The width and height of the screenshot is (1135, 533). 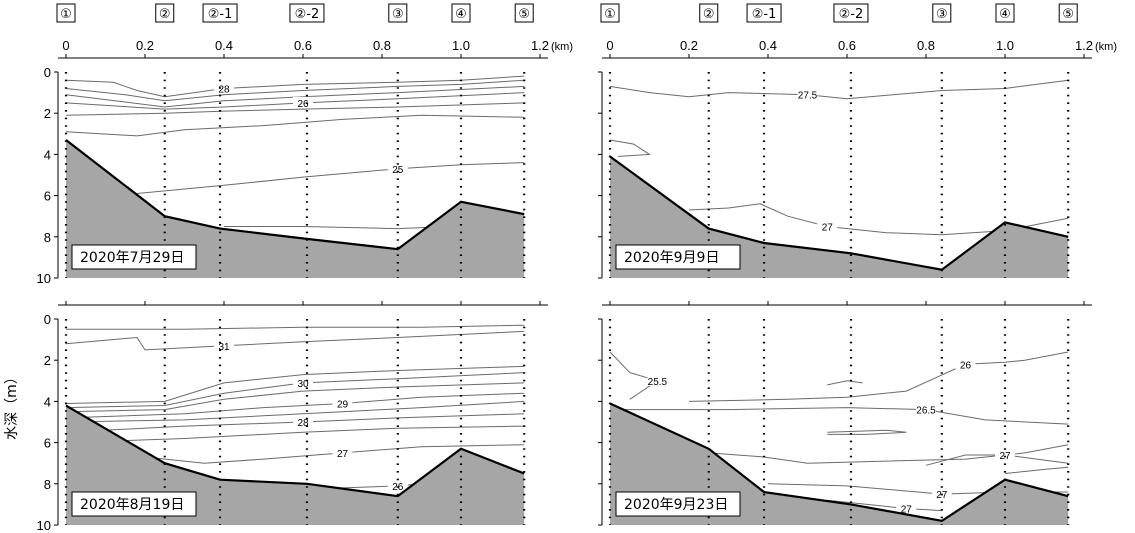 What do you see at coordinates (658, 382) in the screenshot?
I see `contour-label: 25.5` at bounding box center [658, 382].